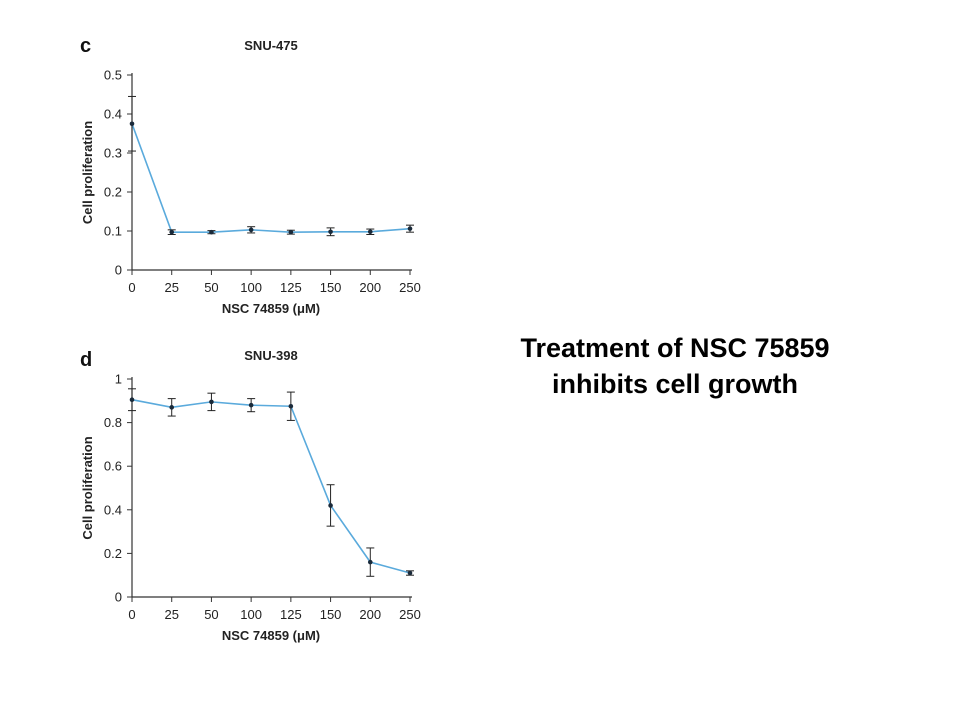  I want to click on y-tick-label: 0.3, so click(113, 153).